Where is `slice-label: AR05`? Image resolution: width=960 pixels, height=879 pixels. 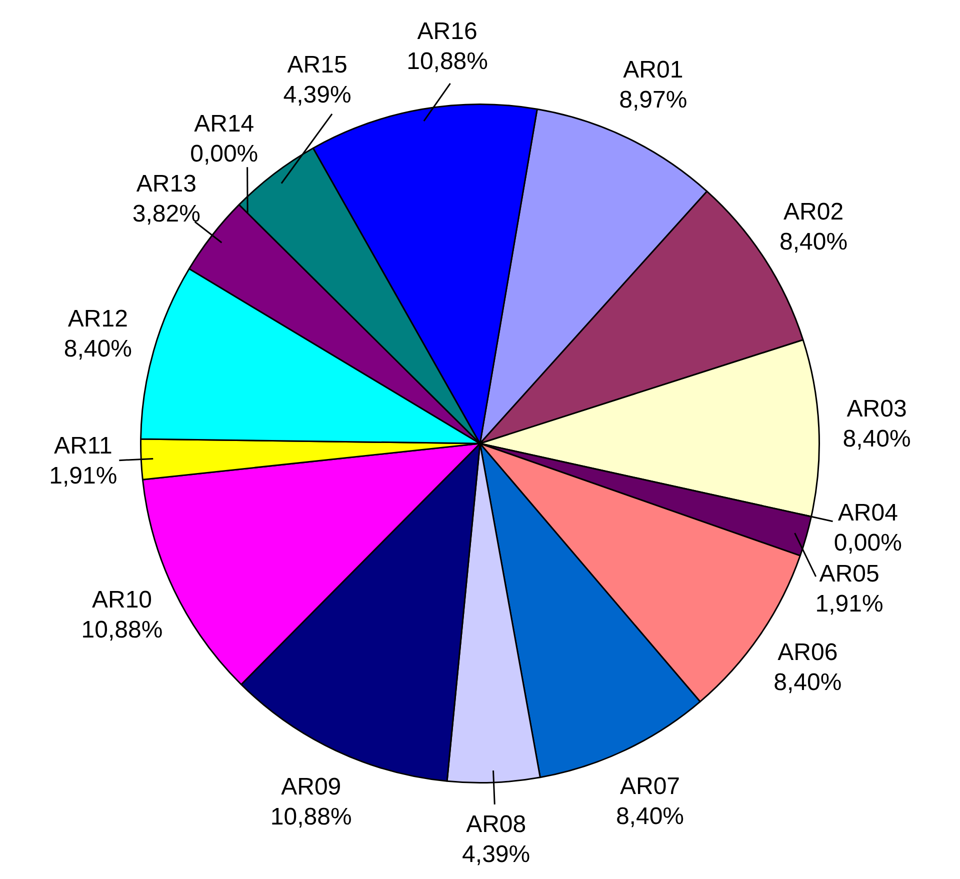 slice-label: AR05 is located at coordinates (849, 574).